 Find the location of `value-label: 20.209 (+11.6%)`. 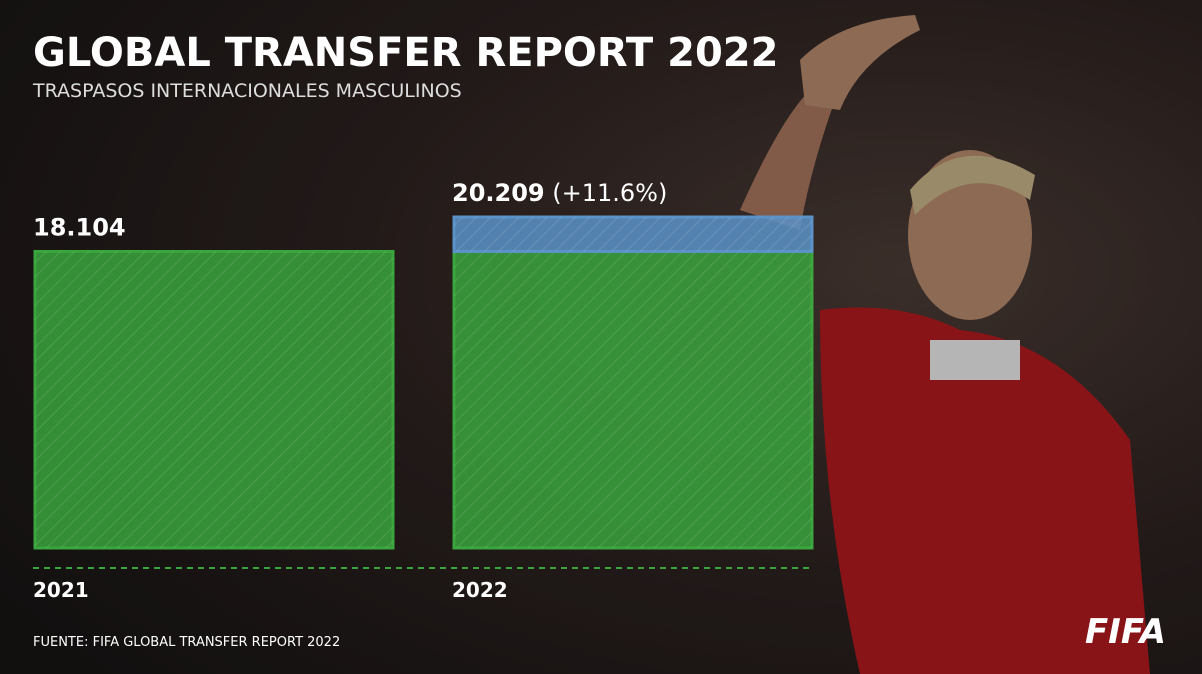

value-label: 20.209 (+11.6%) is located at coordinates (559, 193).